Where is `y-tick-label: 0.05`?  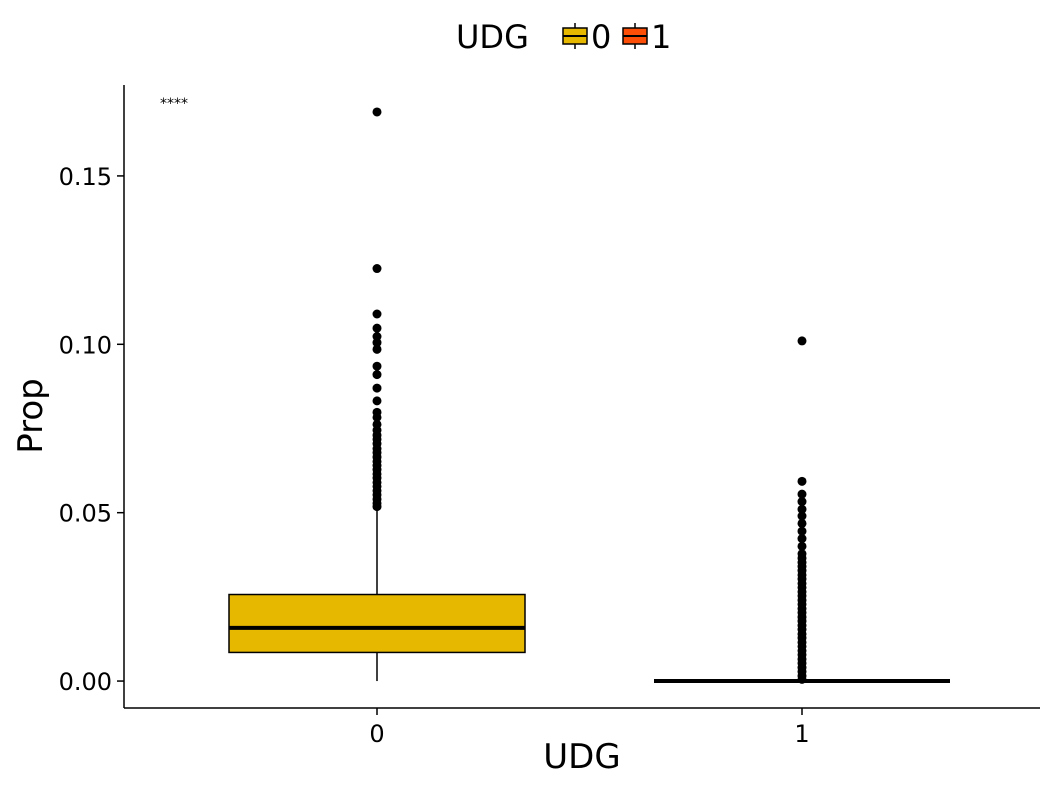
y-tick-label: 0.05 is located at coordinates (85, 514).